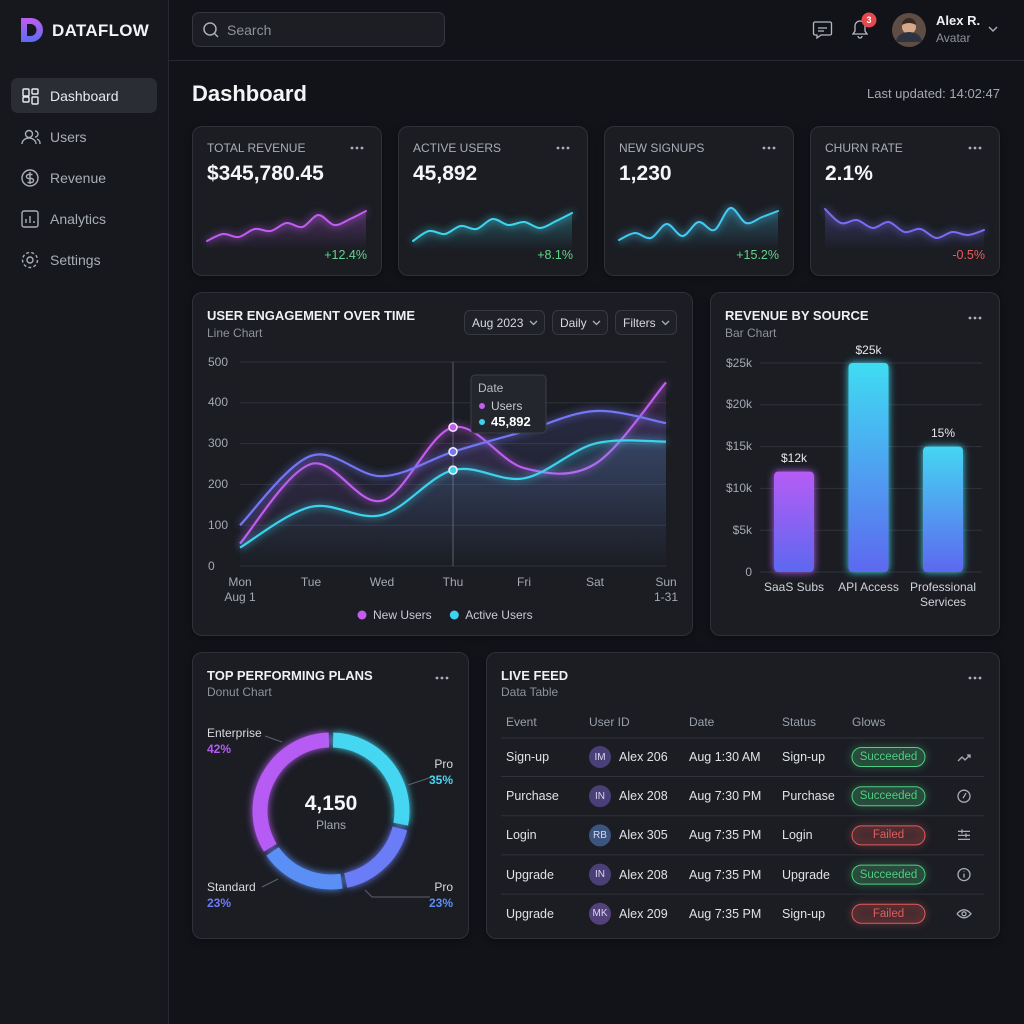  I want to click on user-cell: Alex 206, so click(643, 757).